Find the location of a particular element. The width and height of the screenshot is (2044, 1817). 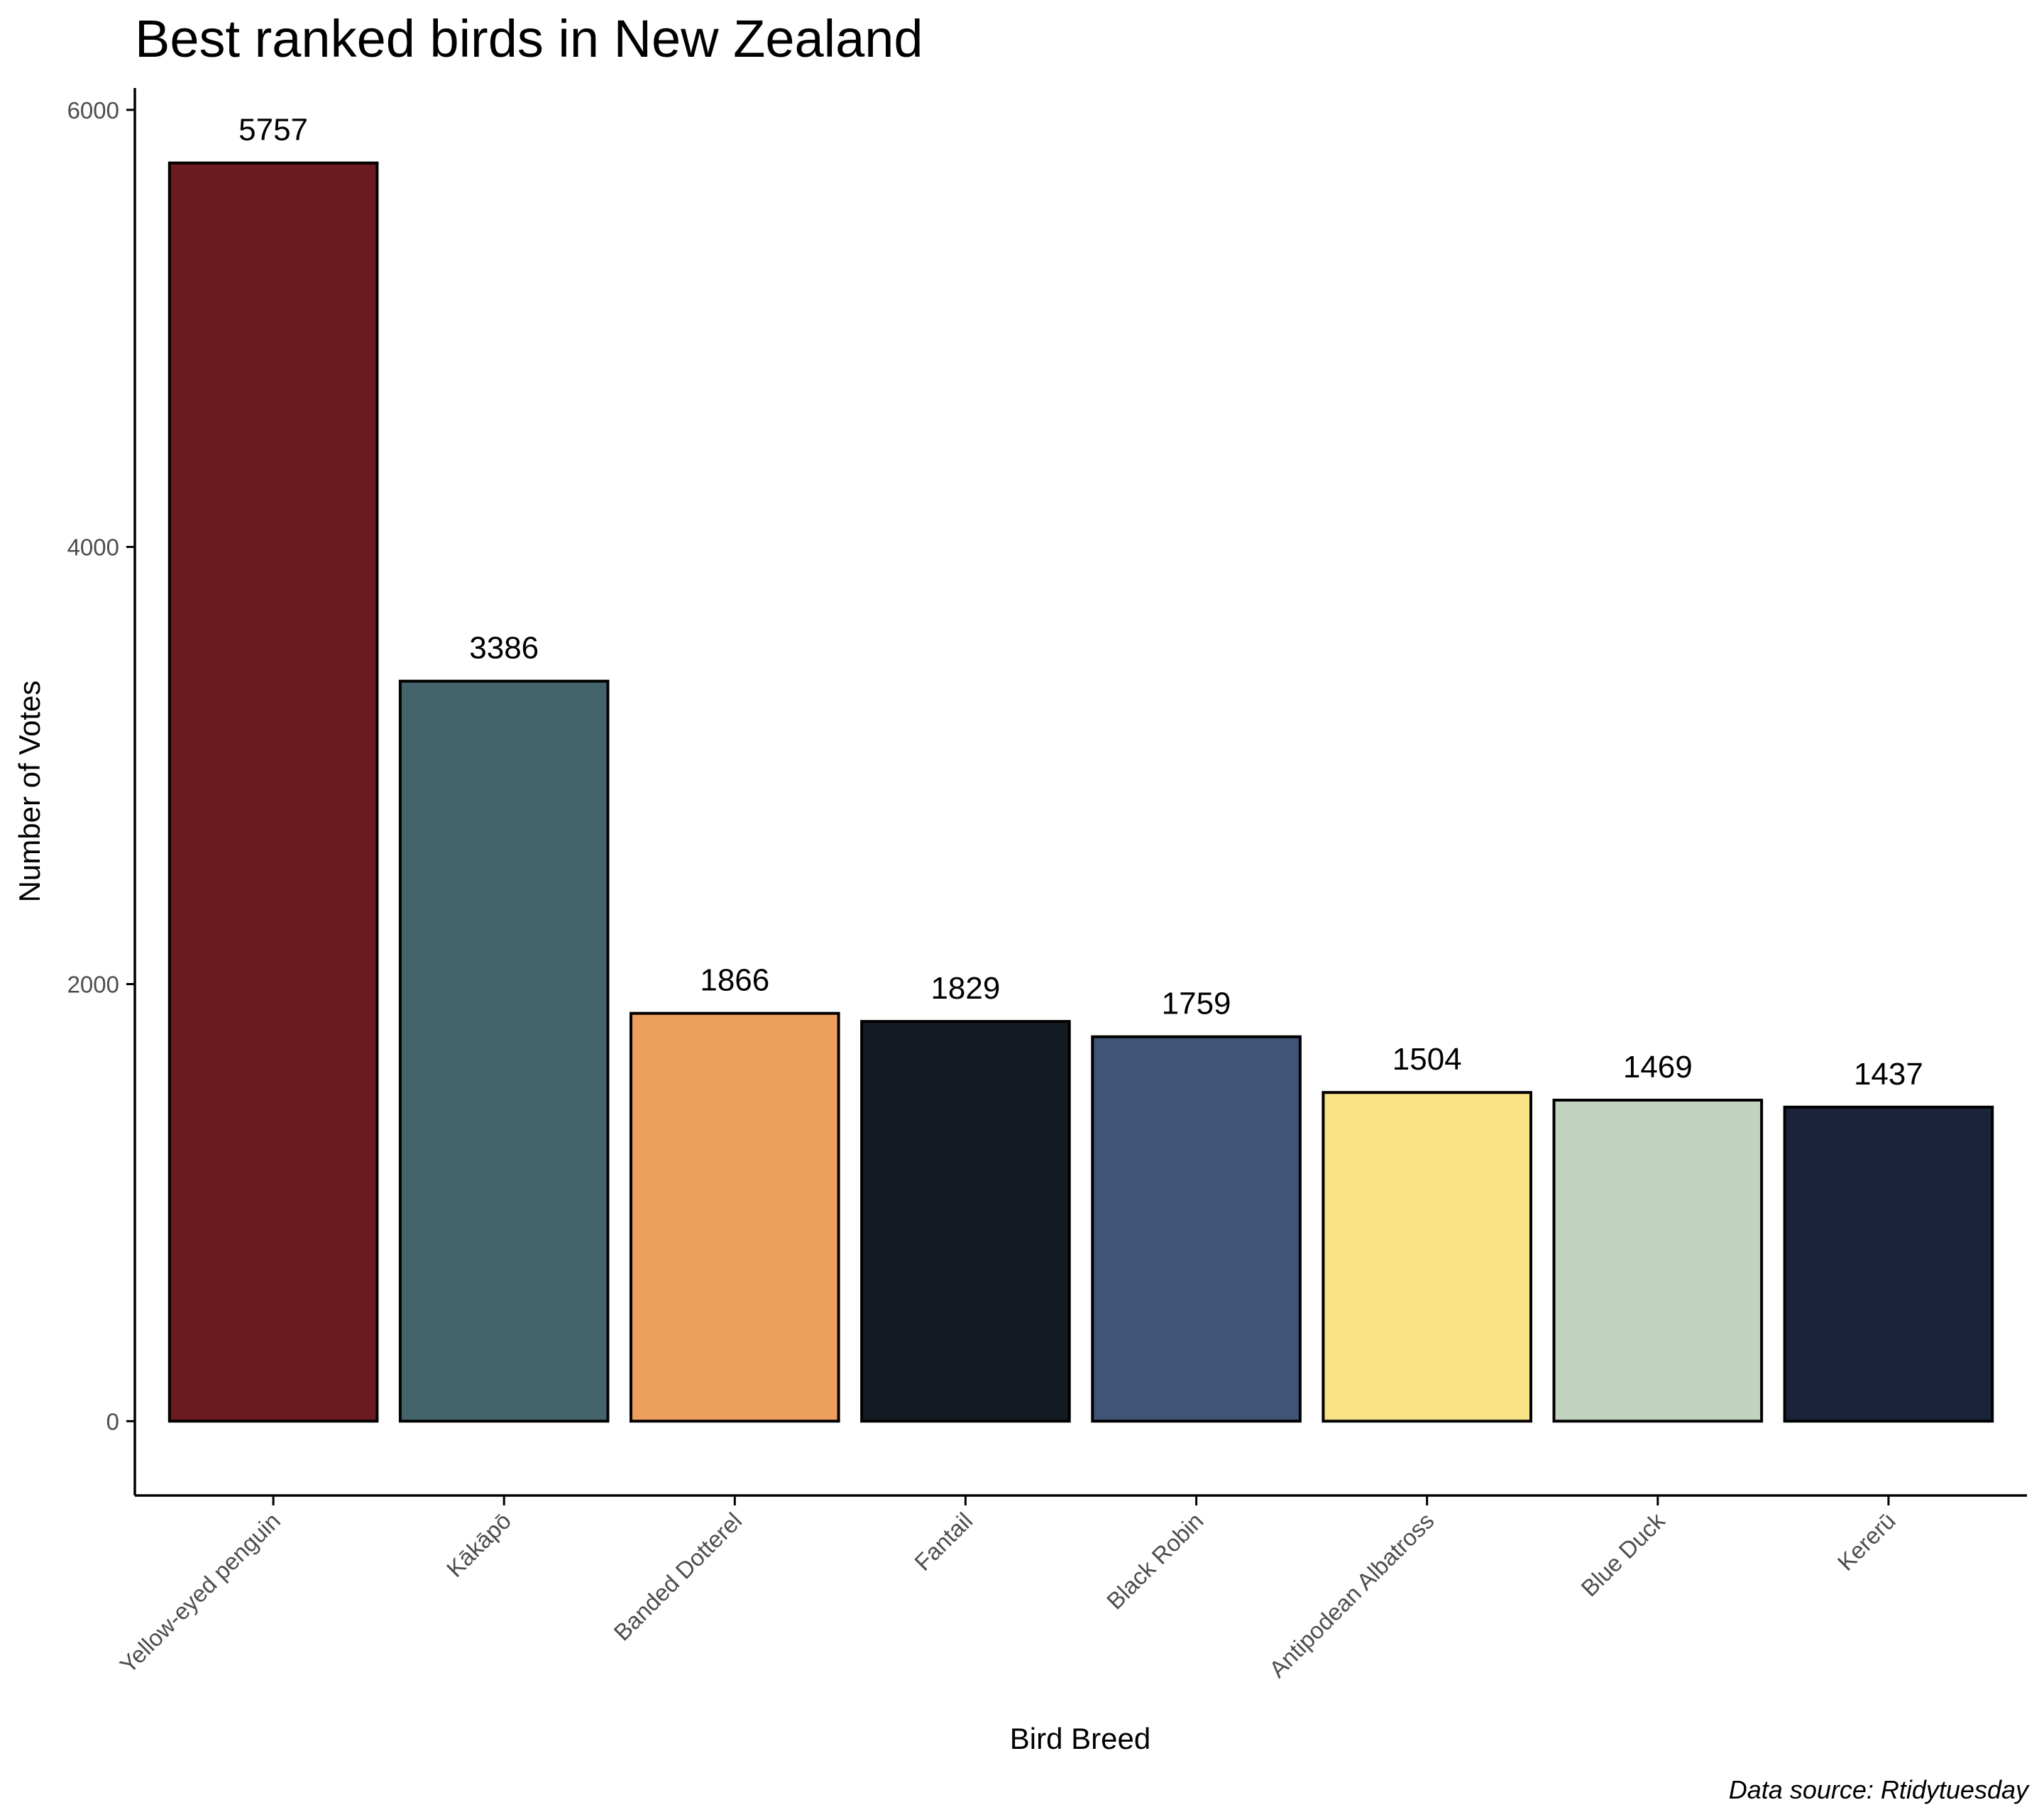

data-label-7: 1437 is located at coordinates (1888, 1074).